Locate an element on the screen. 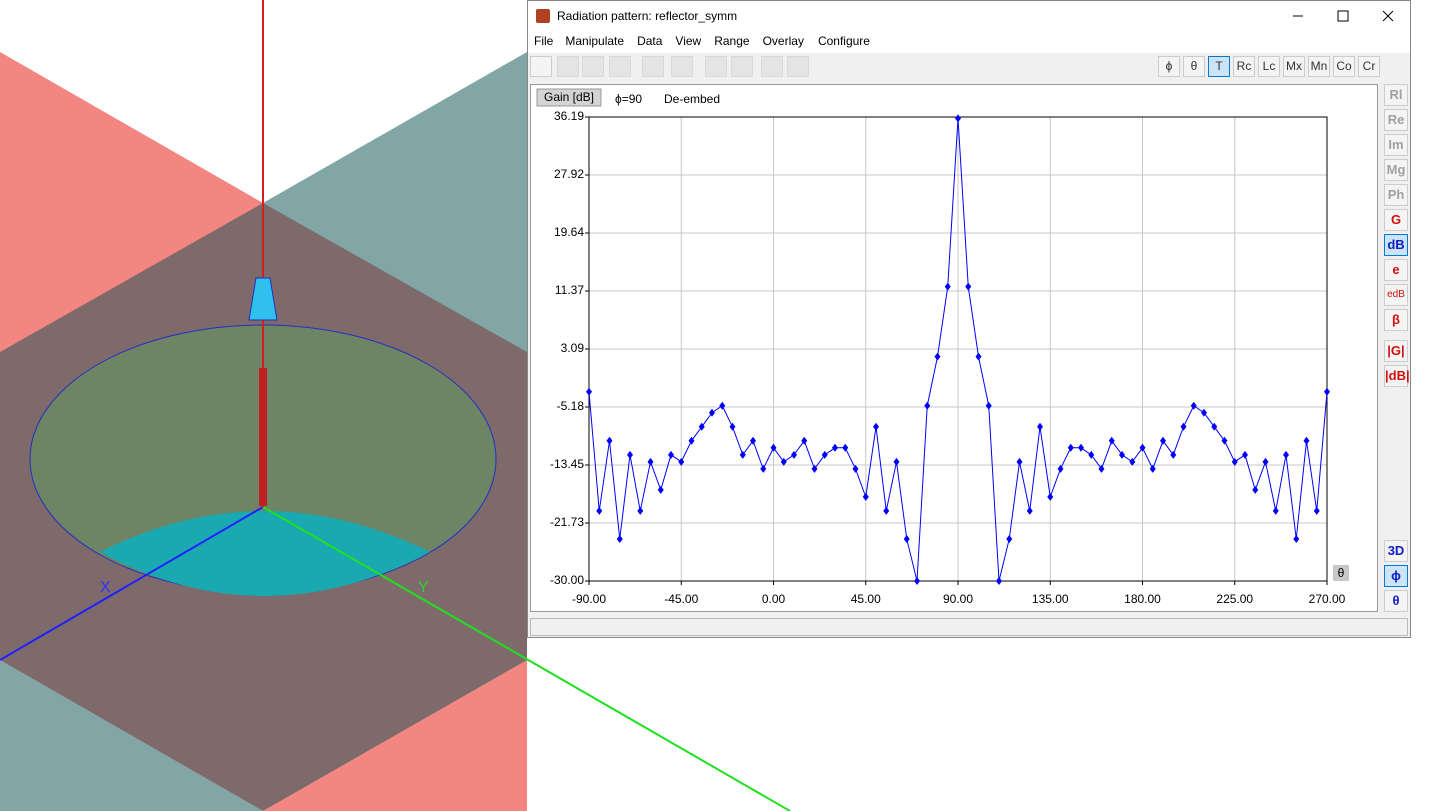  x-axis-label: θ is located at coordinates (1341, 573).